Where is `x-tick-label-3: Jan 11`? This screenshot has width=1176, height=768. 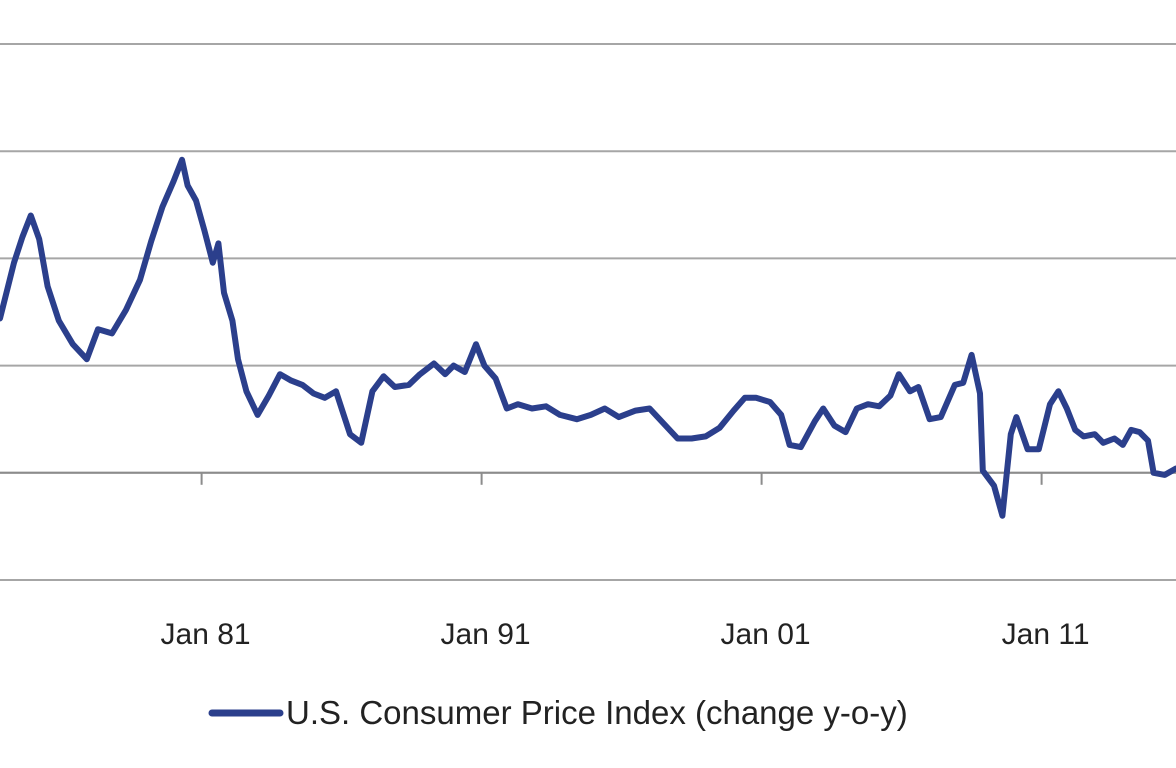 x-tick-label-3: Jan 11 is located at coordinates (1046, 634).